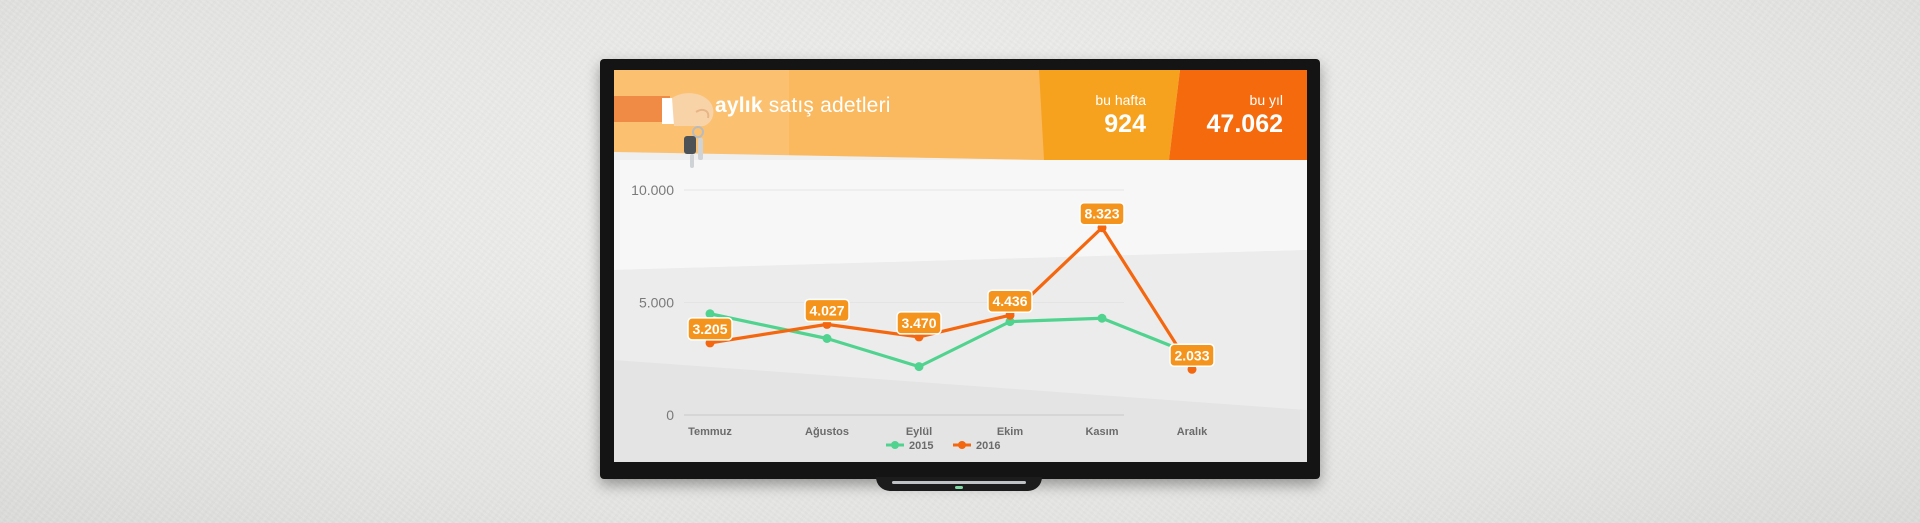 This screenshot has width=1920, height=523. I want to click on data-label: 3.470, so click(919, 323).